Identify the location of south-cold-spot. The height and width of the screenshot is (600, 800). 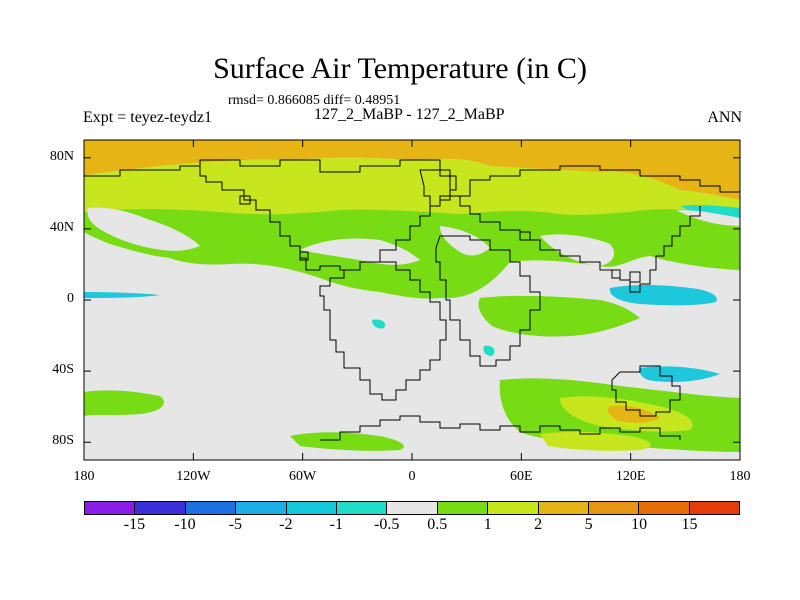
(679, 374).